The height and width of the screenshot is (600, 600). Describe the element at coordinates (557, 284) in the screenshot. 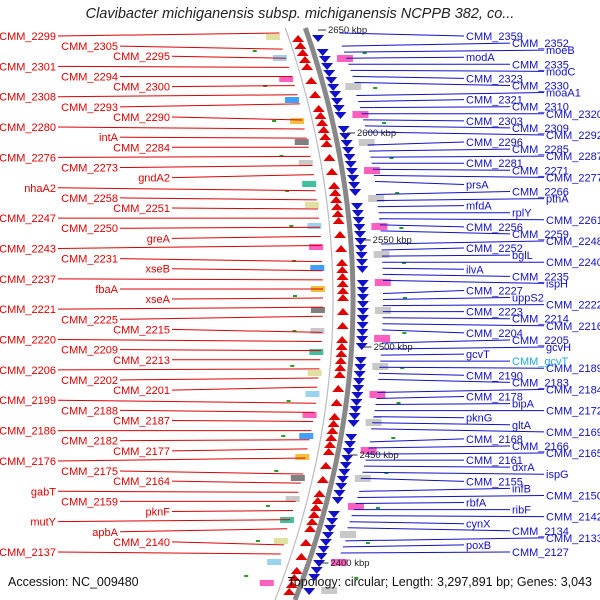

I see `reverse-gene-label: ispH` at that location.